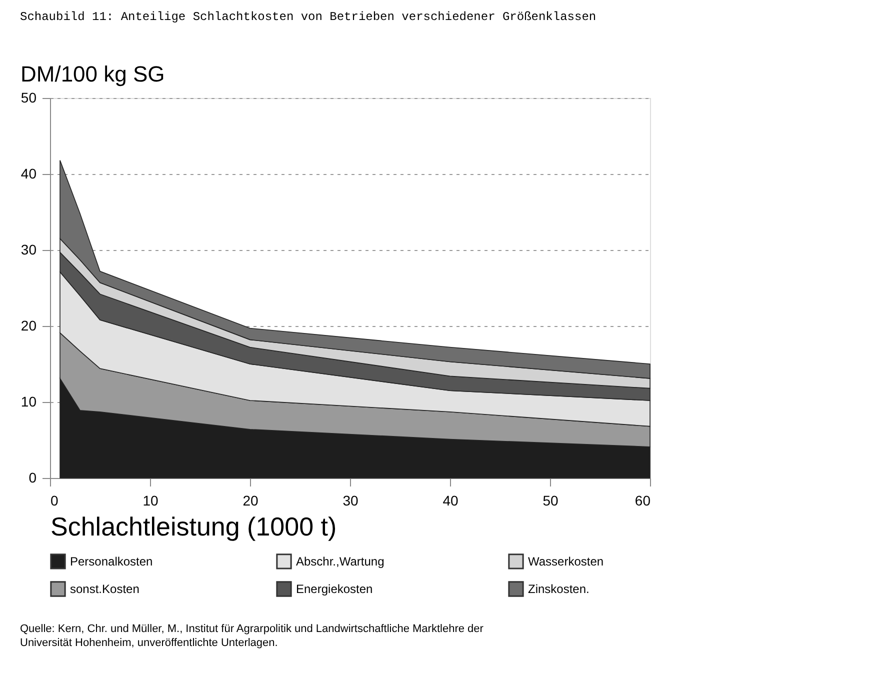  Describe the element at coordinates (334, 589) in the screenshot. I see `legend-label: Energiekosten` at that location.